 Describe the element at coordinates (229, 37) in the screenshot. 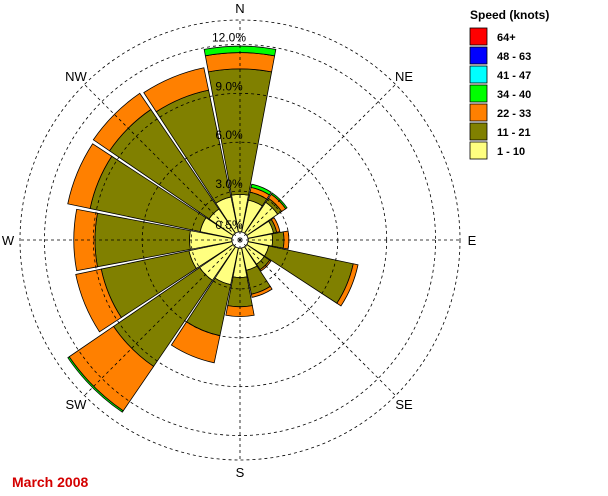

I see `ring-label-4: 12.0%` at that location.